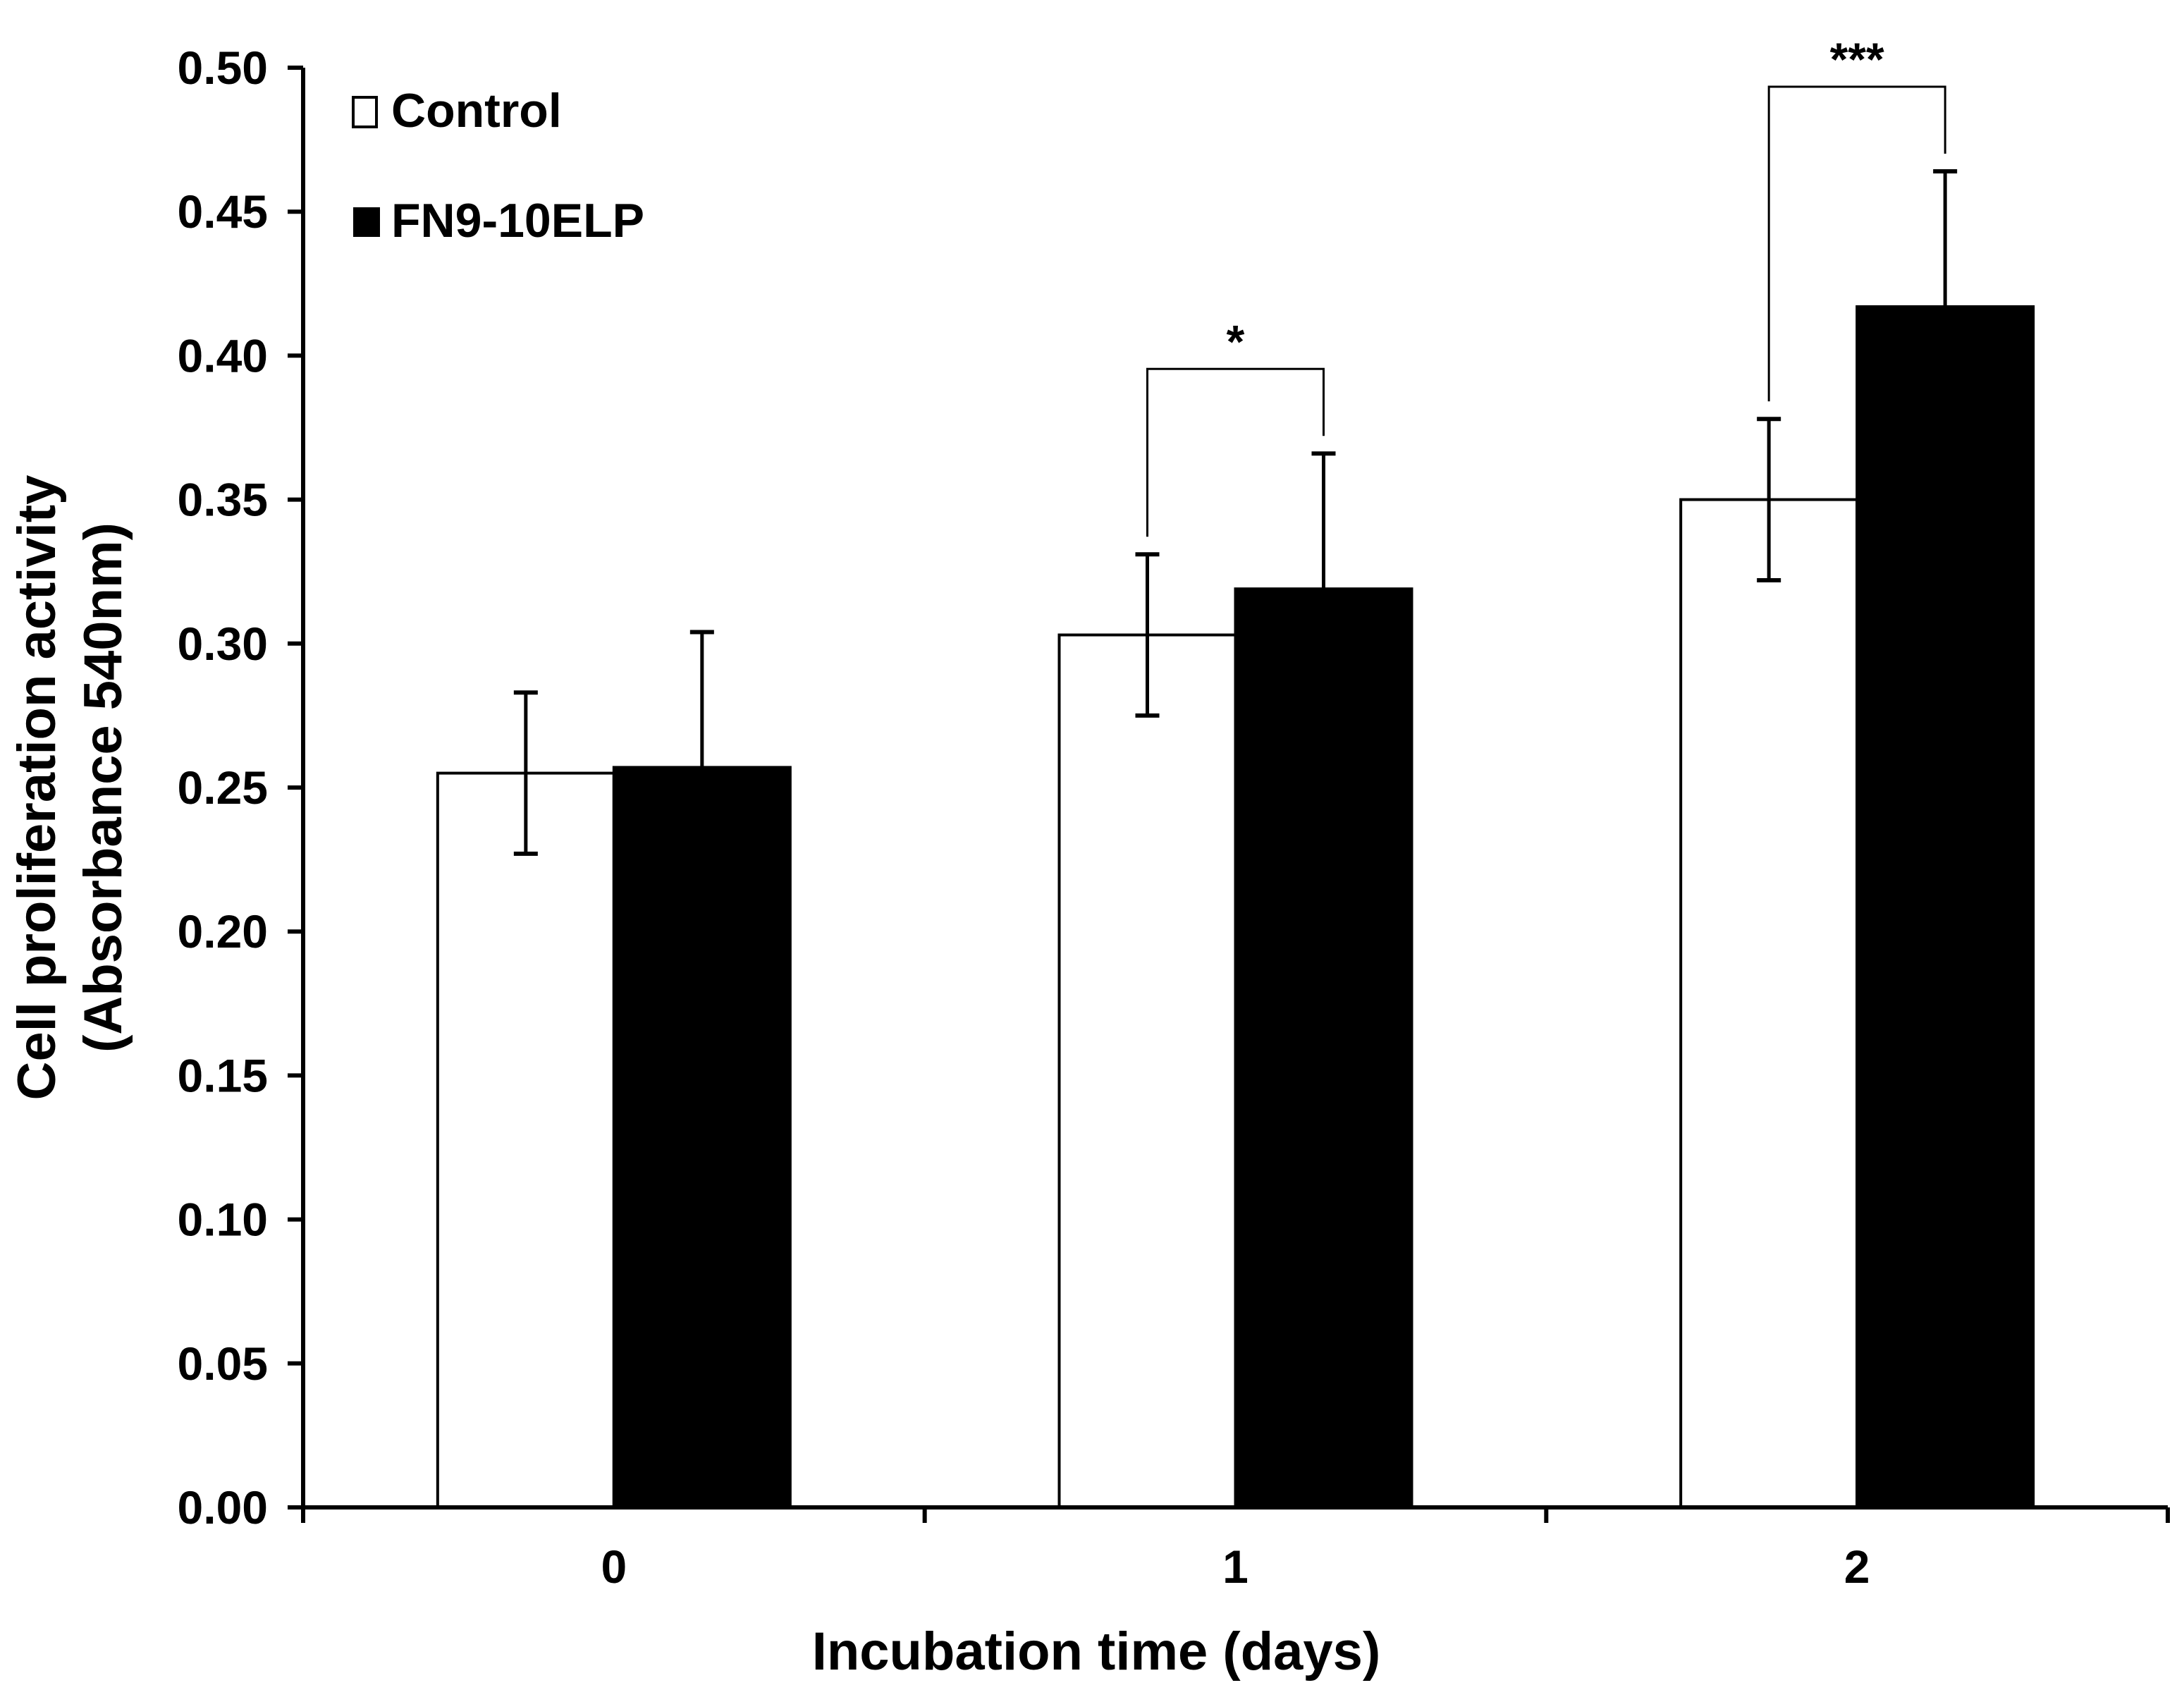 The image size is (2184, 1690). What do you see at coordinates (37, 788) in the screenshot?
I see `y-axis-title-line1: Cell proliferation activity` at bounding box center [37, 788].